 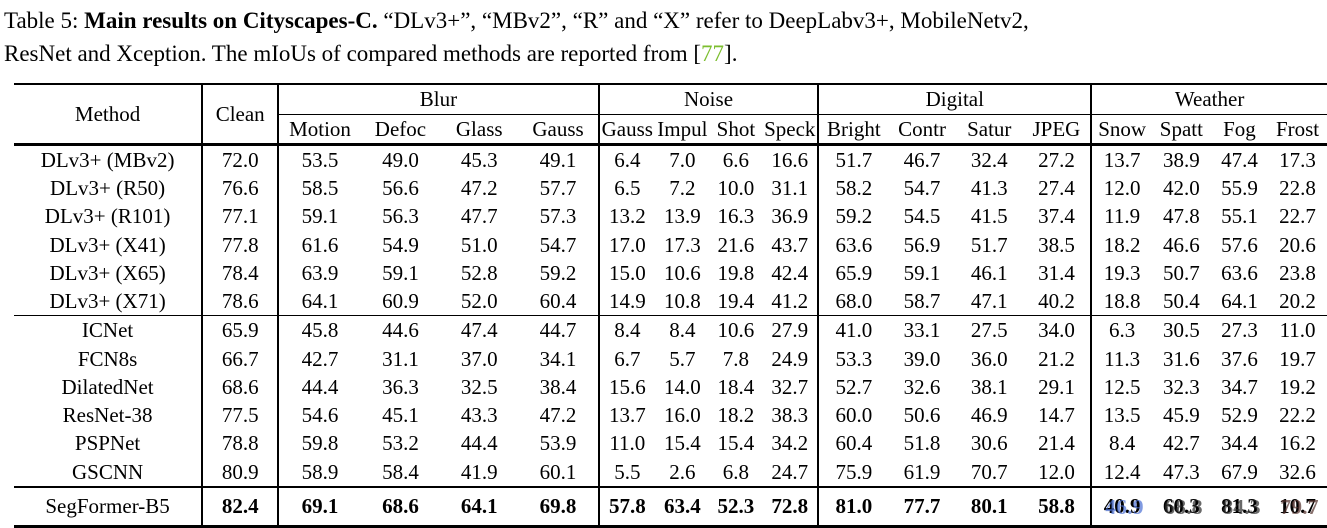 I want to click on value-cell: 6.4, so click(x=626, y=159).